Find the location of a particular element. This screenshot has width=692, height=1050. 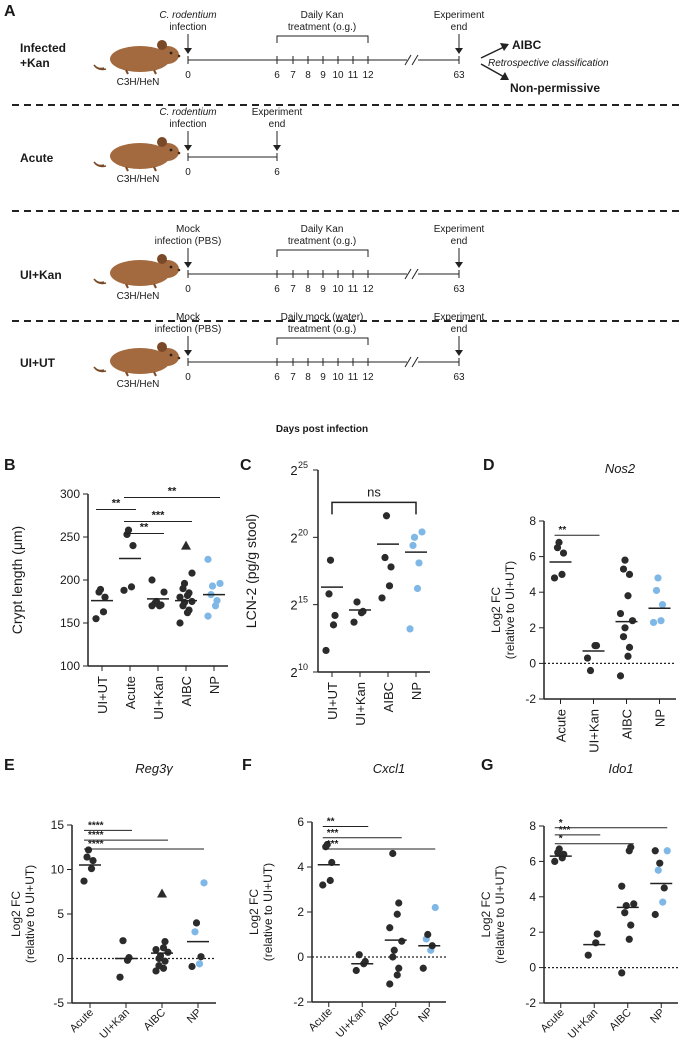

days-post-infection-label: Days post infection is located at coordinates (322, 429).